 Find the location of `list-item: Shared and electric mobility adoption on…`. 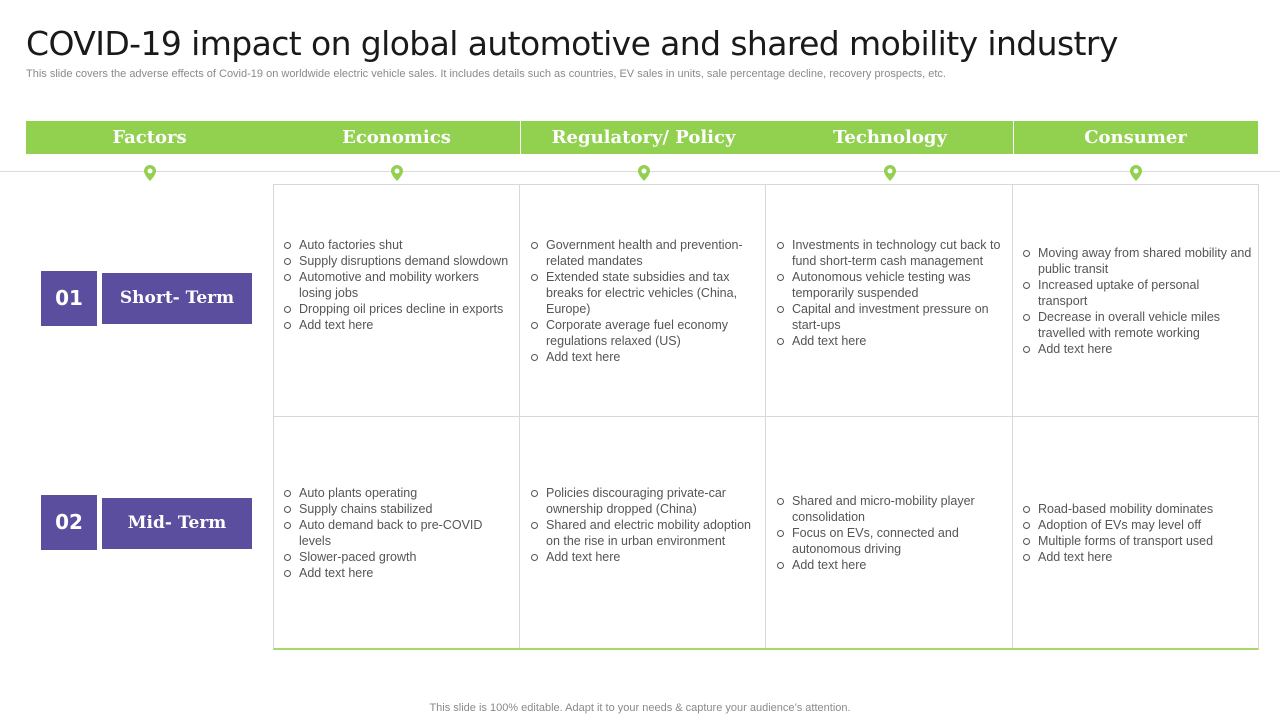

list-item: Shared and electric mobility adoption on… is located at coordinates (644, 533).